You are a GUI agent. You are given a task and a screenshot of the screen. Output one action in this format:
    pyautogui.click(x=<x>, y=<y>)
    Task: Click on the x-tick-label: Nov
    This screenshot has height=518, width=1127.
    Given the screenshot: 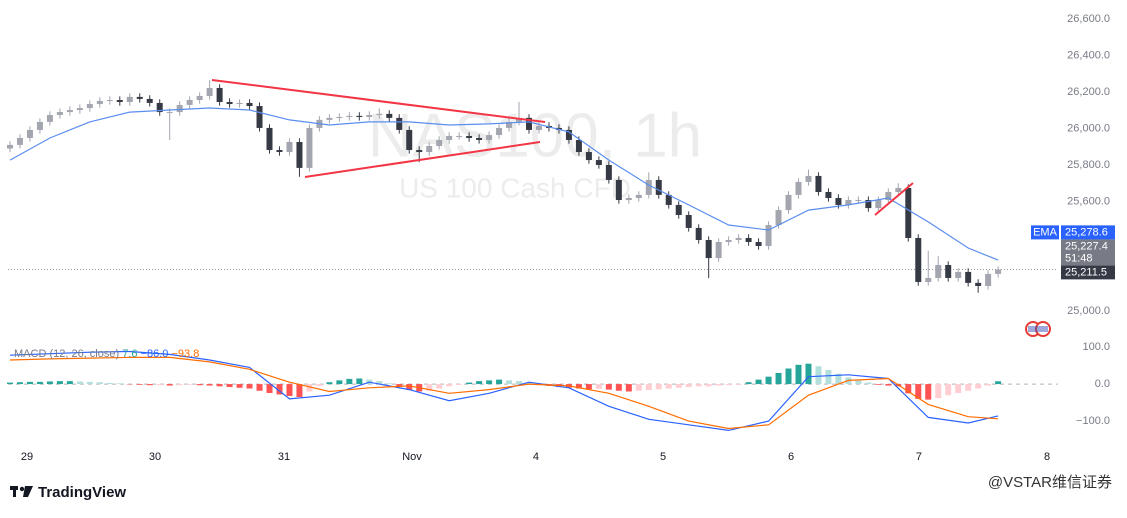 What is the action you would take?
    pyautogui.click(x=412, y=457)
    